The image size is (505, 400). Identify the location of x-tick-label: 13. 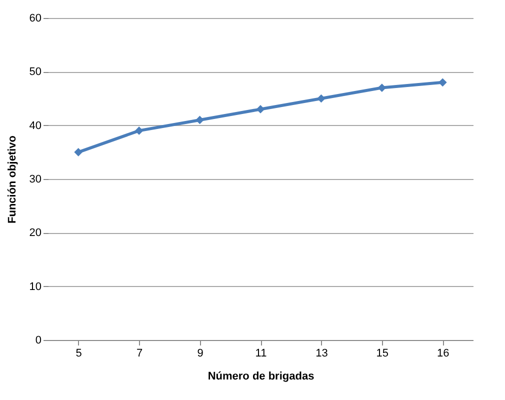
(322, 354).